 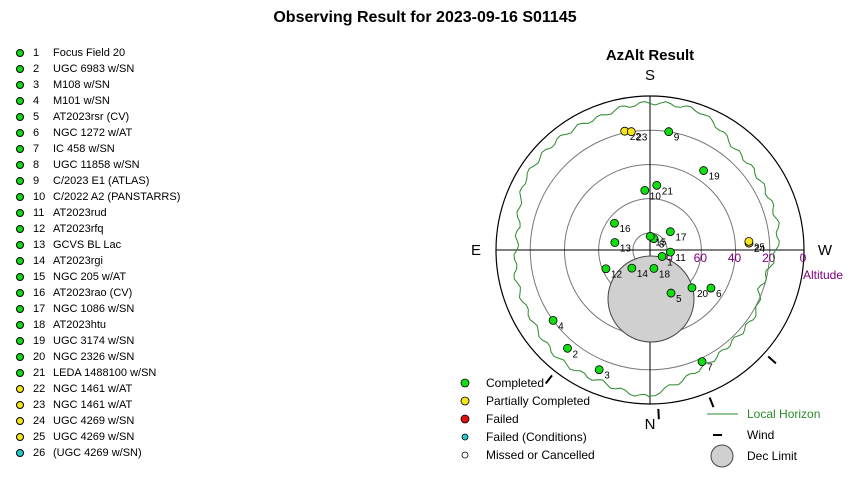 I want to click on target-number: 19, so click(x=39, y=341).